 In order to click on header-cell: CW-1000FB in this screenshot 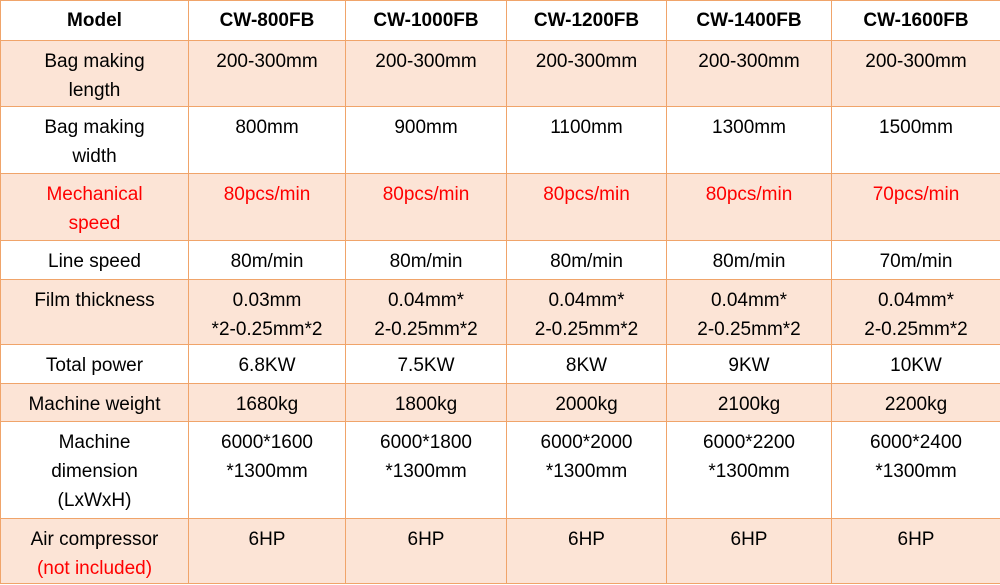, I will do `click(426, 20)`.